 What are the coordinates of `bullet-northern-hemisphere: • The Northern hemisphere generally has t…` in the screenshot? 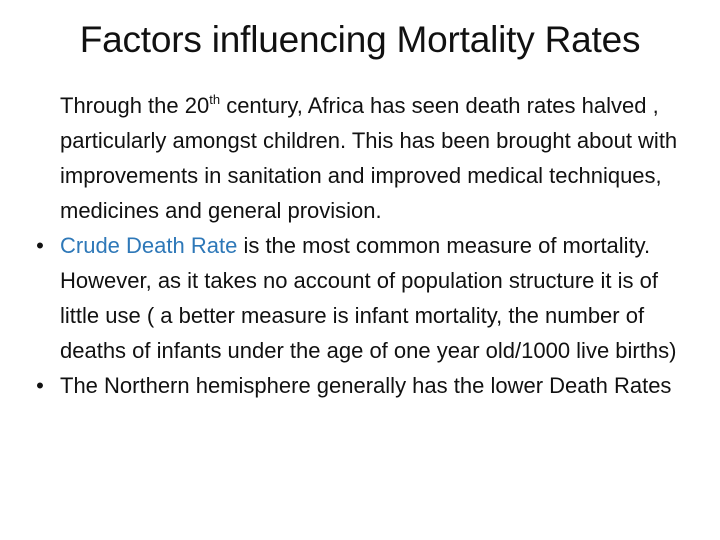 It's located at (361, 385).